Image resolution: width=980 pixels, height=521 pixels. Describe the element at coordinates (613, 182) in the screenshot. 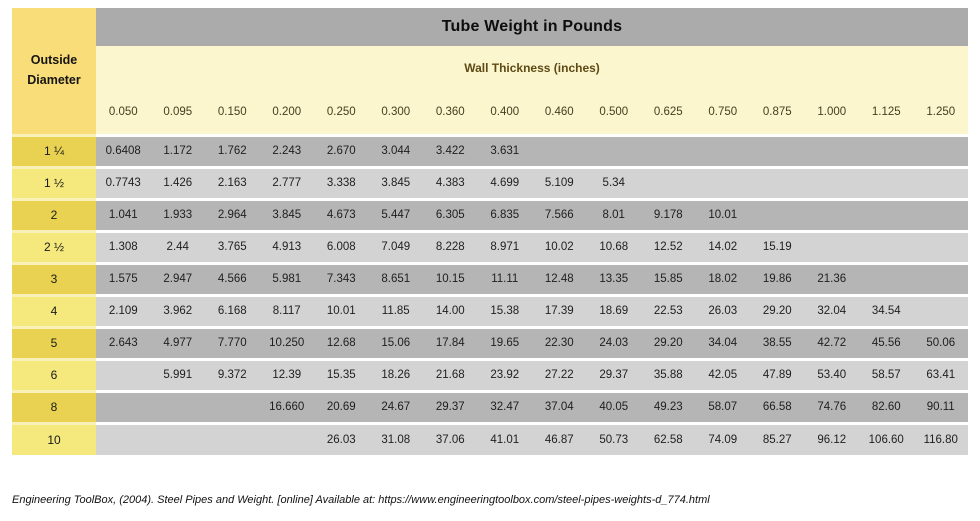

I see `table-cell: 5.34` at that location.